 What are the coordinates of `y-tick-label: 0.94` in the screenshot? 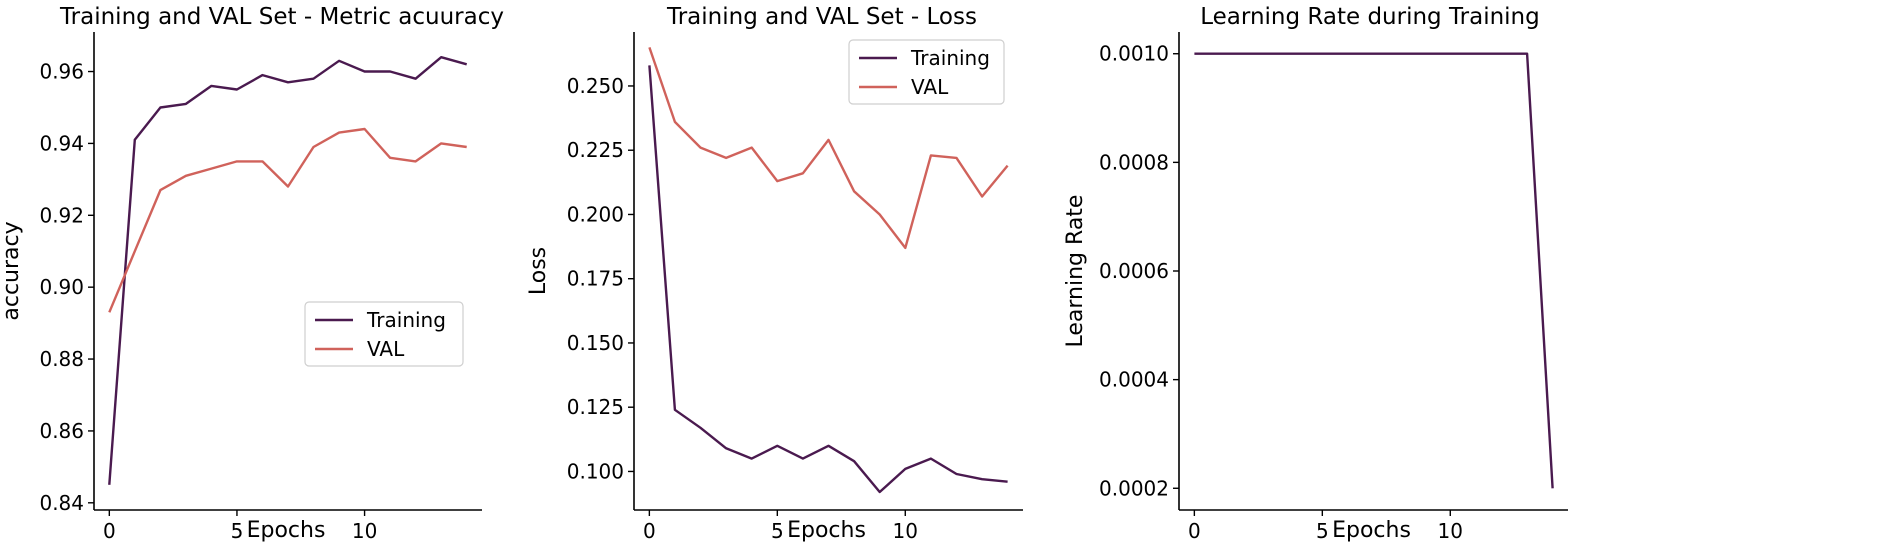 It's located at (61, 143).